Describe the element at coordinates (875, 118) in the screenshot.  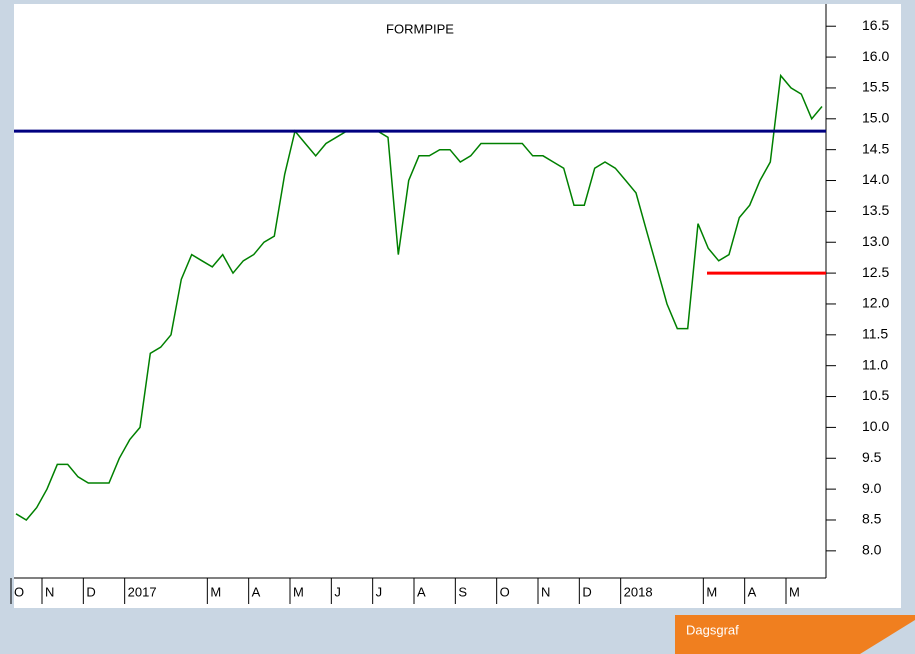
I see `y-tick-label: 15.0` at that location.